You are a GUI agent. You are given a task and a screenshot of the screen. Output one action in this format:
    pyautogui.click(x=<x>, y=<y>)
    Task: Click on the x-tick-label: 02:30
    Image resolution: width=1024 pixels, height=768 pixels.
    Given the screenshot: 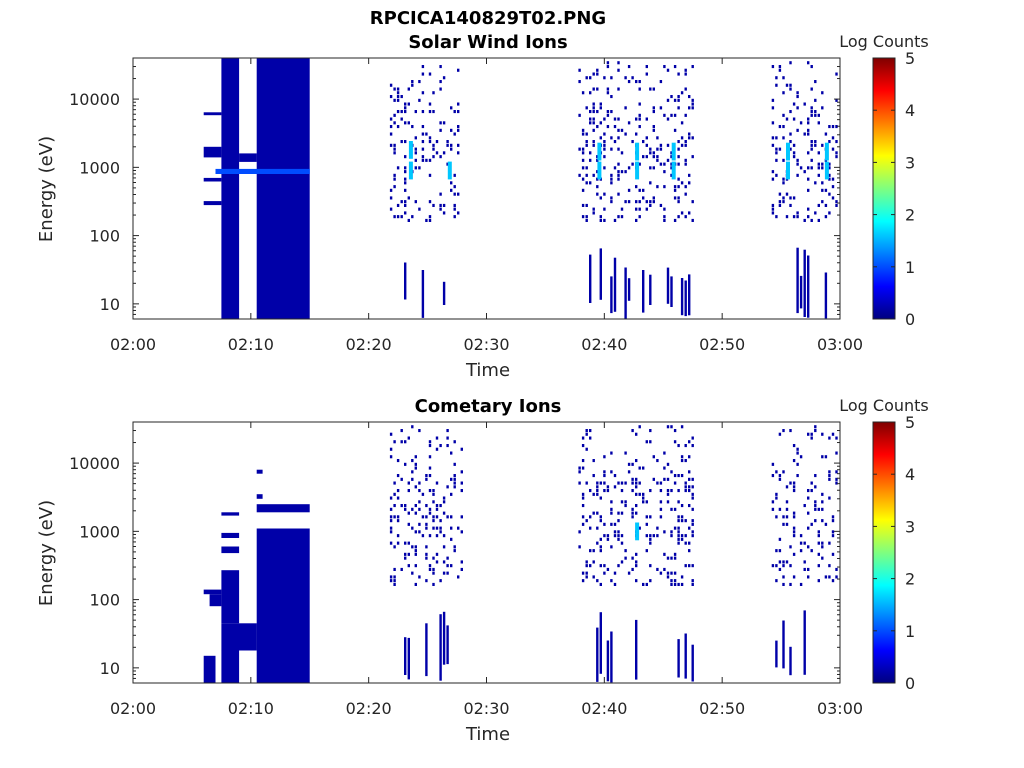 What is the action you would take?
    pyautogui.click(x=486, y=708)
    